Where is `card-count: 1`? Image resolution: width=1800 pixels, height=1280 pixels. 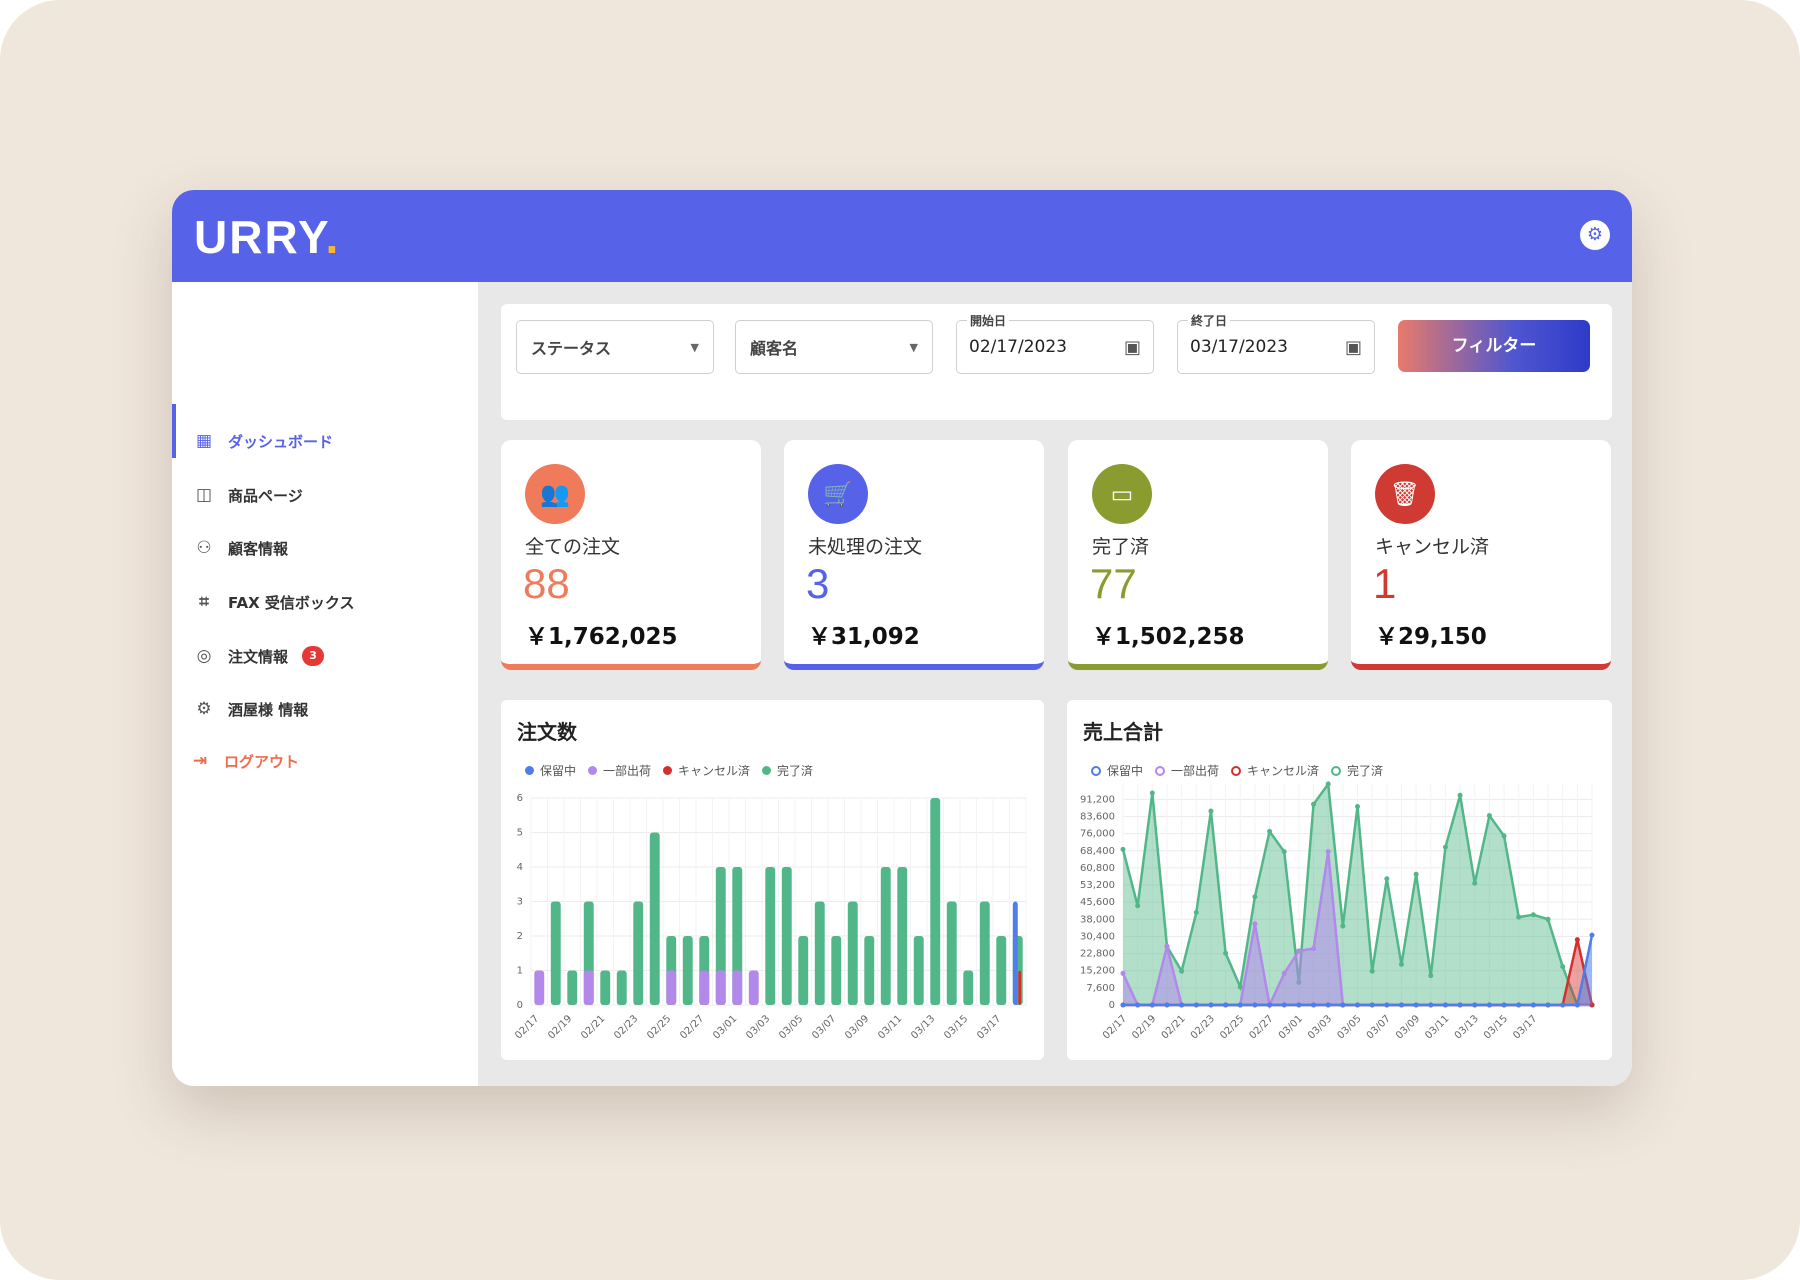
card-count: 1 is located at coordinates (1385, 583).